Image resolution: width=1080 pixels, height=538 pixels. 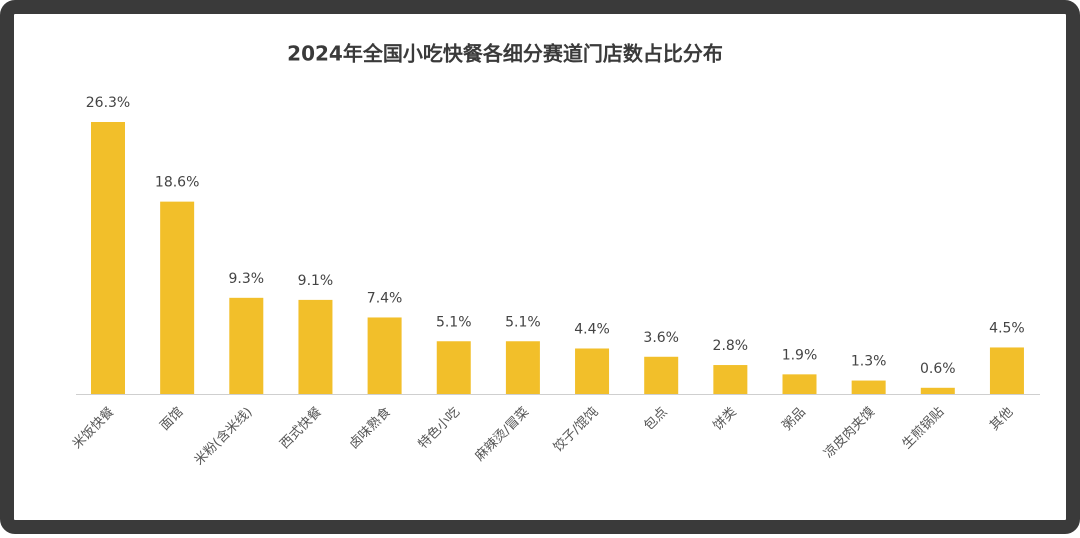 I want to click on data-label: 2.8%, so click(x=731, y=346).